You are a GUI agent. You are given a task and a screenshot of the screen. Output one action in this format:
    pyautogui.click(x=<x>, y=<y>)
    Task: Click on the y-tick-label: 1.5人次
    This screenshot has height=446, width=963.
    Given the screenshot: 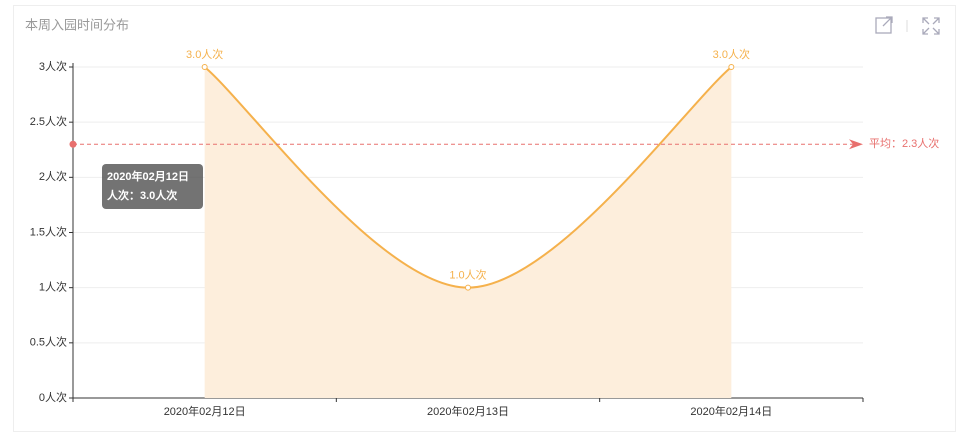 What is the action you would take?
    pyautogui.click(x=48, y=231)
    